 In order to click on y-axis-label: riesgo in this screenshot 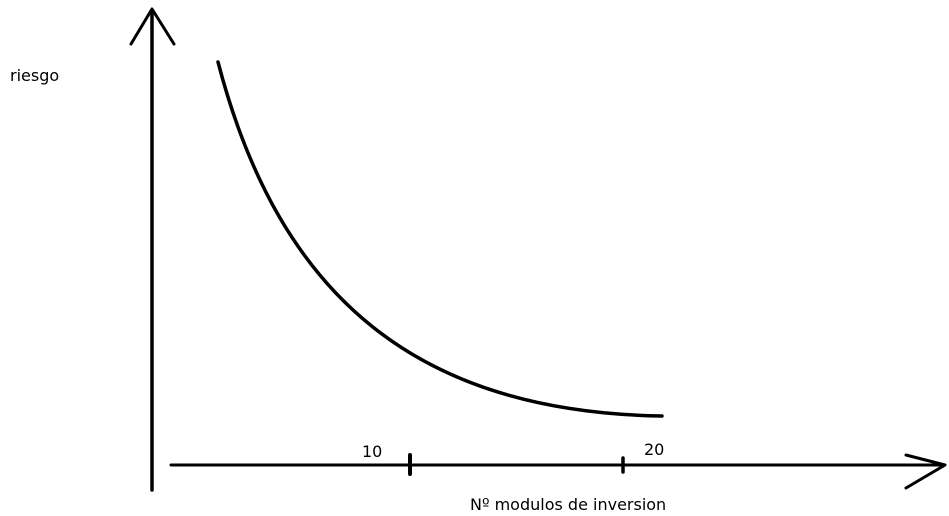, I will do `click(34, 75)`.